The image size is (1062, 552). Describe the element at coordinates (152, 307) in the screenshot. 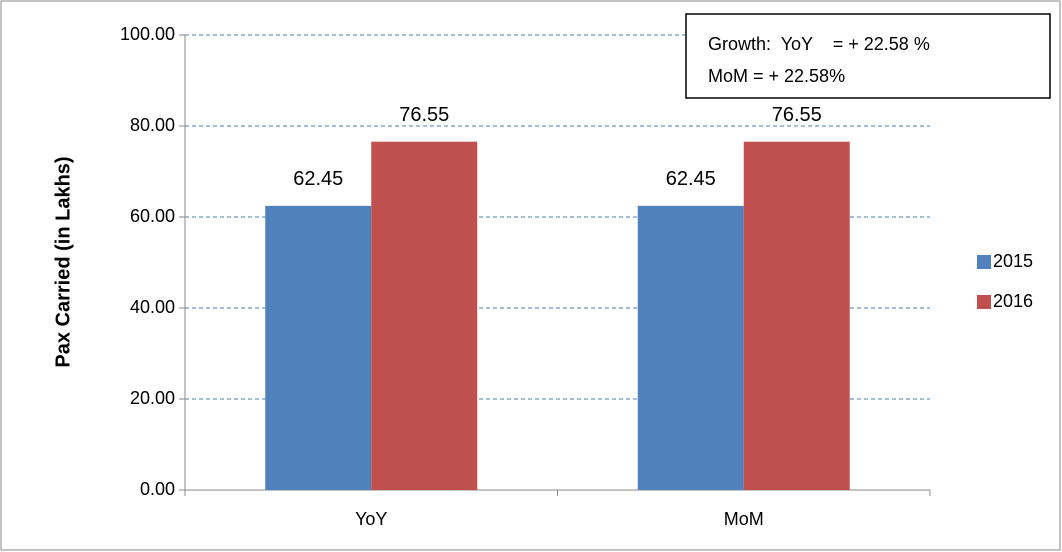

I see `y-tick-label: 40.00` at that location.